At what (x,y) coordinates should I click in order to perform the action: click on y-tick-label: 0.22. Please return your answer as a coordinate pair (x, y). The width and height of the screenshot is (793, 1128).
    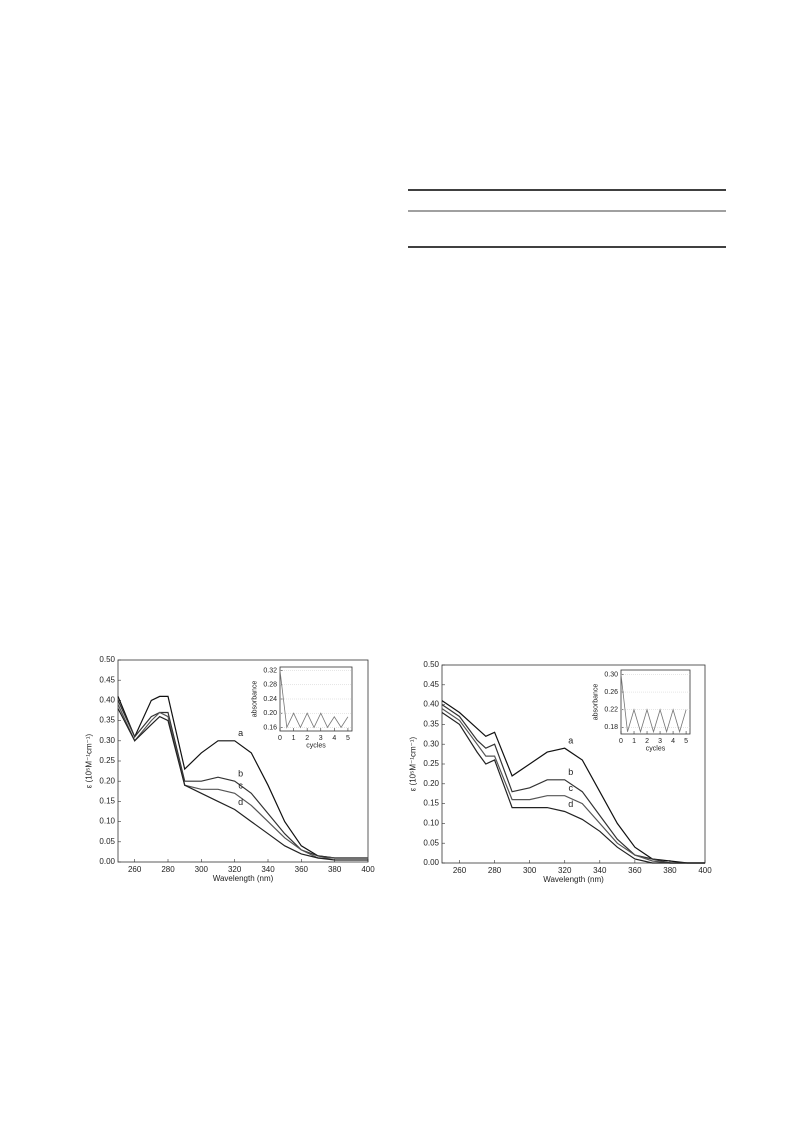
    Looking at the image, I should click on (611, 710).